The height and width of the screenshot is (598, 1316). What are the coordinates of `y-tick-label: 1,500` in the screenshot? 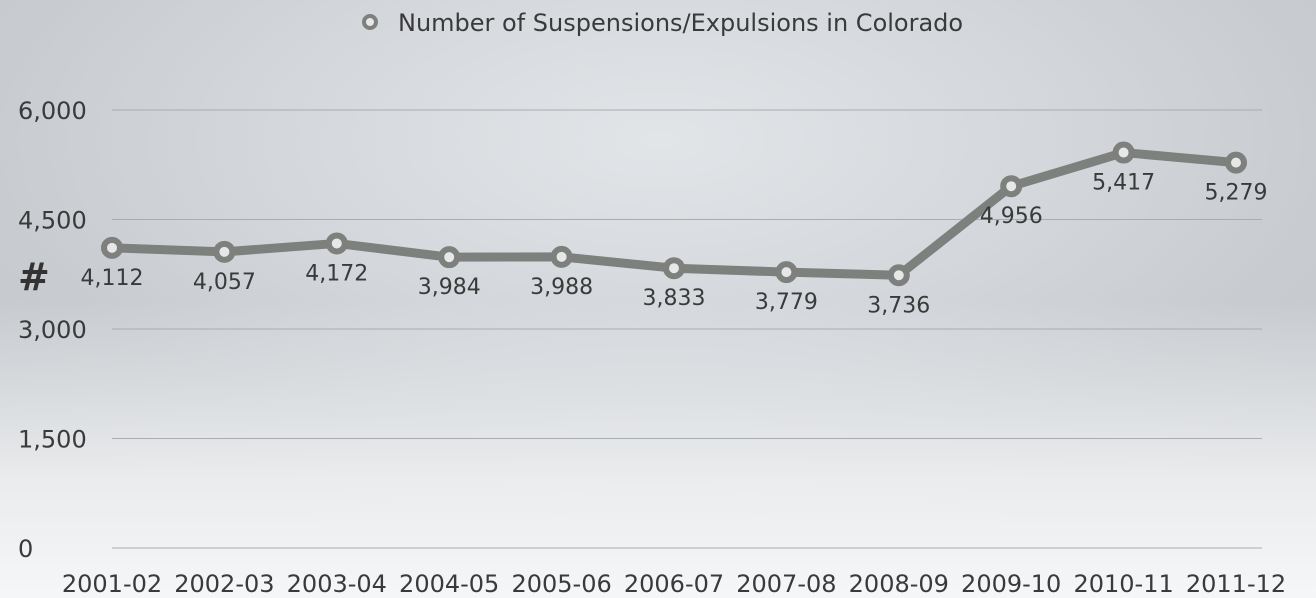 It's located at (52, 440).